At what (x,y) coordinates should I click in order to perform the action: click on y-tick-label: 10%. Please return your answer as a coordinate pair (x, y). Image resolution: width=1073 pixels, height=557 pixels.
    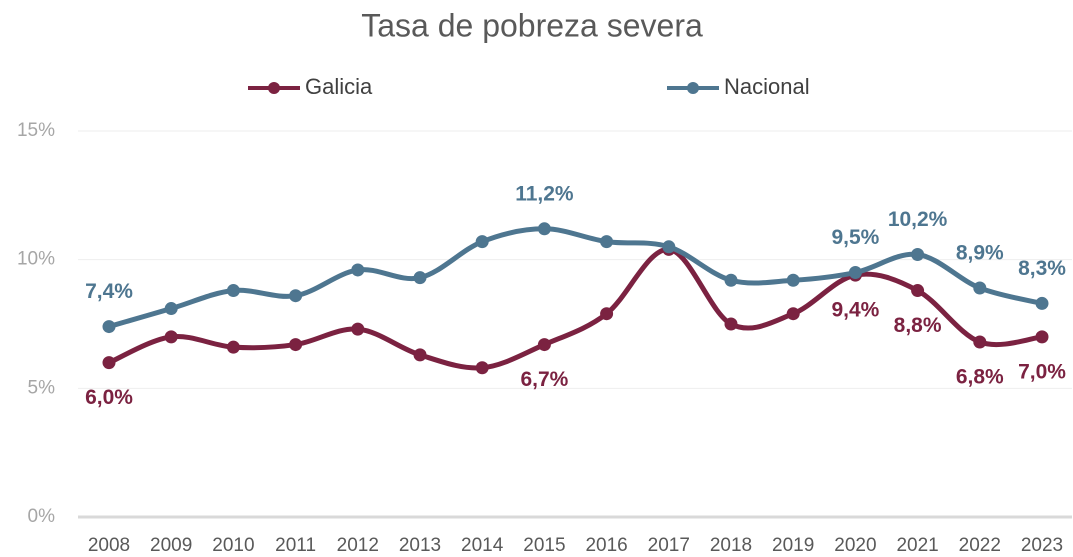
    Looking at the image, I should click on (36, 259).